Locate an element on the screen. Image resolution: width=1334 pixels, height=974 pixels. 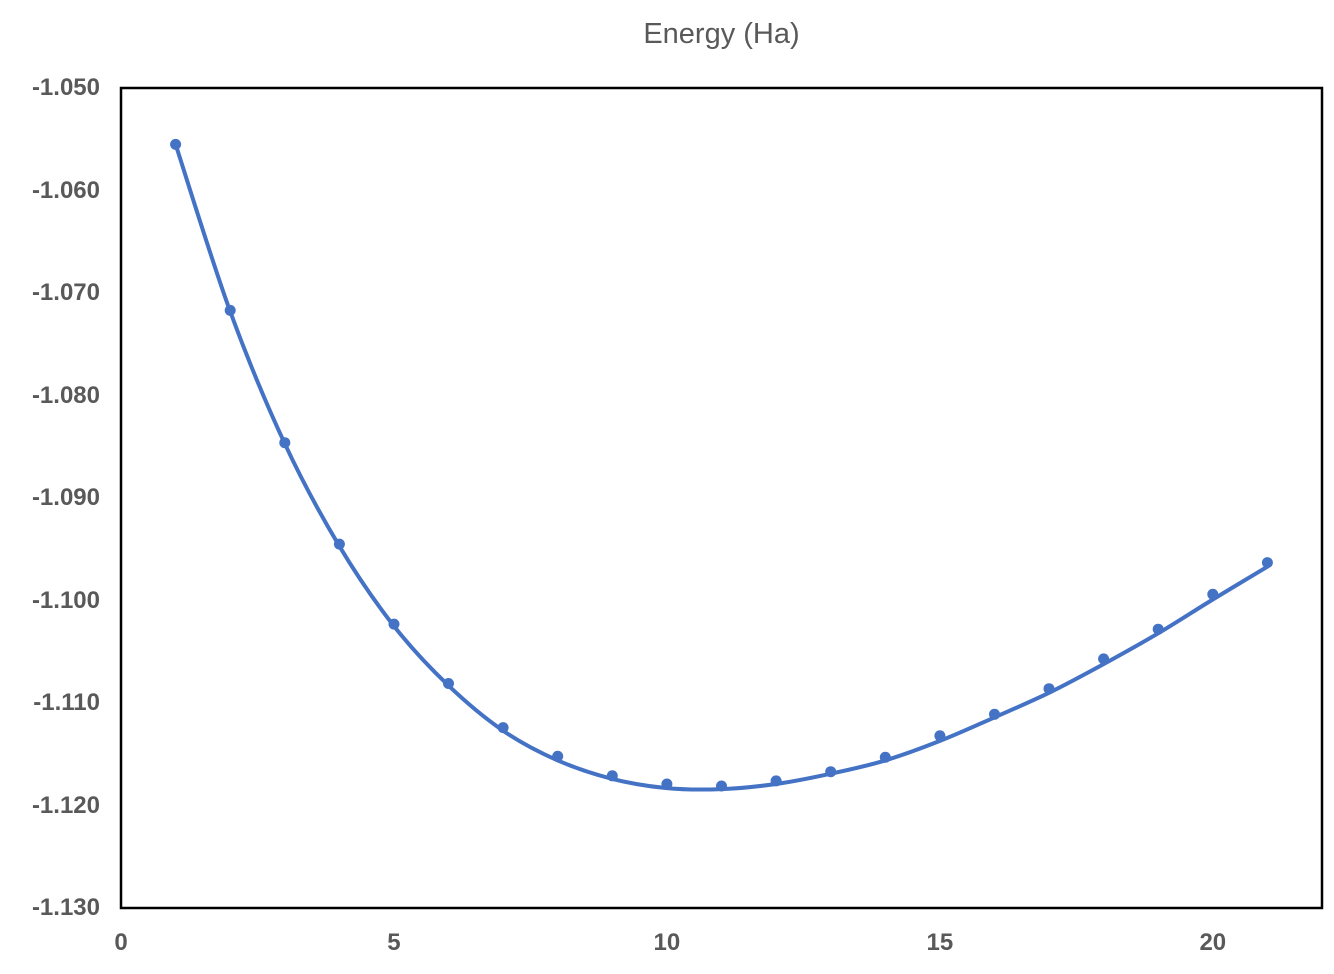
y-tick-label: -1.050 is located at coordinates (65, 87).